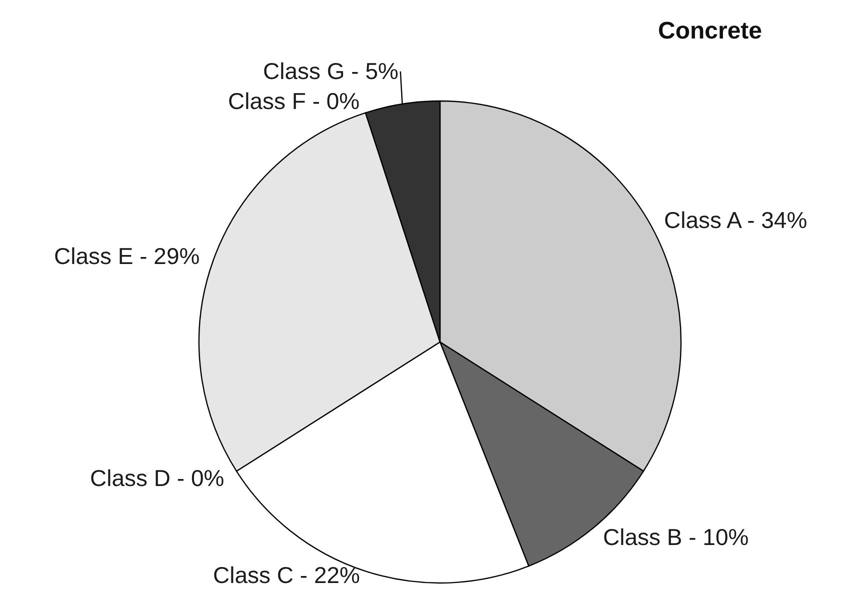  Describe the element at coordinates (736, 220) in the screenshot. I see `slice-label: Class A - 34%` at that location.